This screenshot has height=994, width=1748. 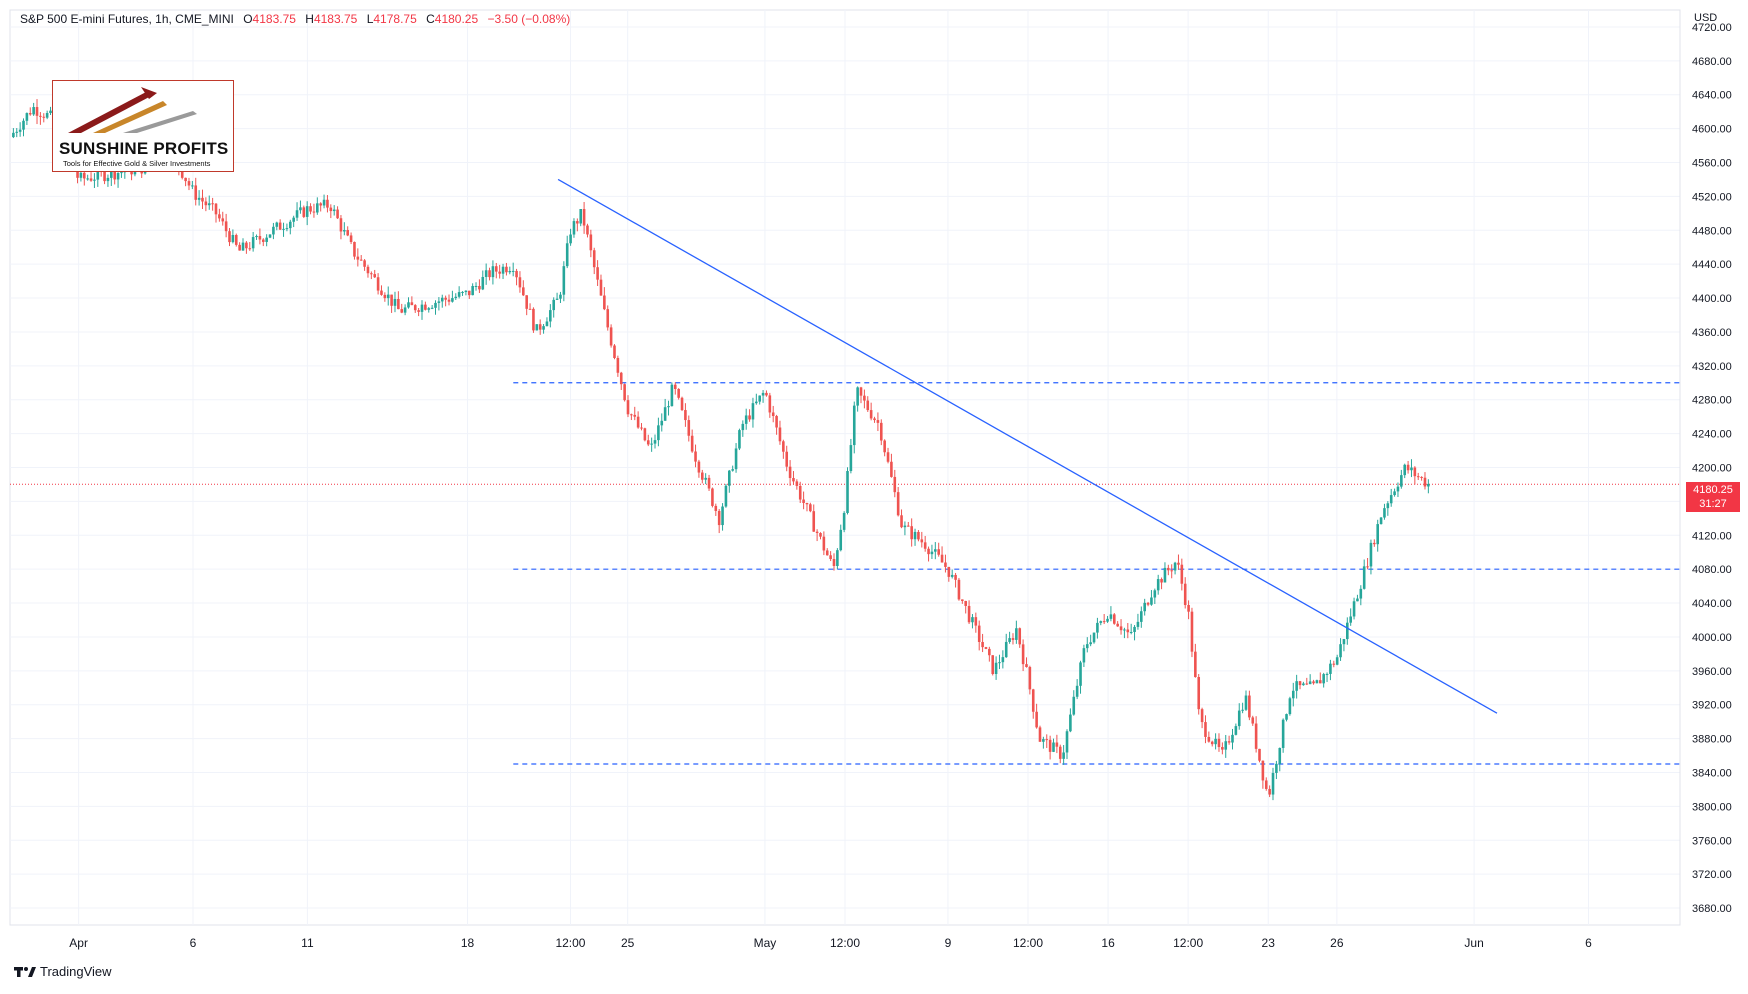 What do you see at coordinates (948, 943) in the screenshot?
I see `x-tick-label: 9` at bounding box center [948, 943].